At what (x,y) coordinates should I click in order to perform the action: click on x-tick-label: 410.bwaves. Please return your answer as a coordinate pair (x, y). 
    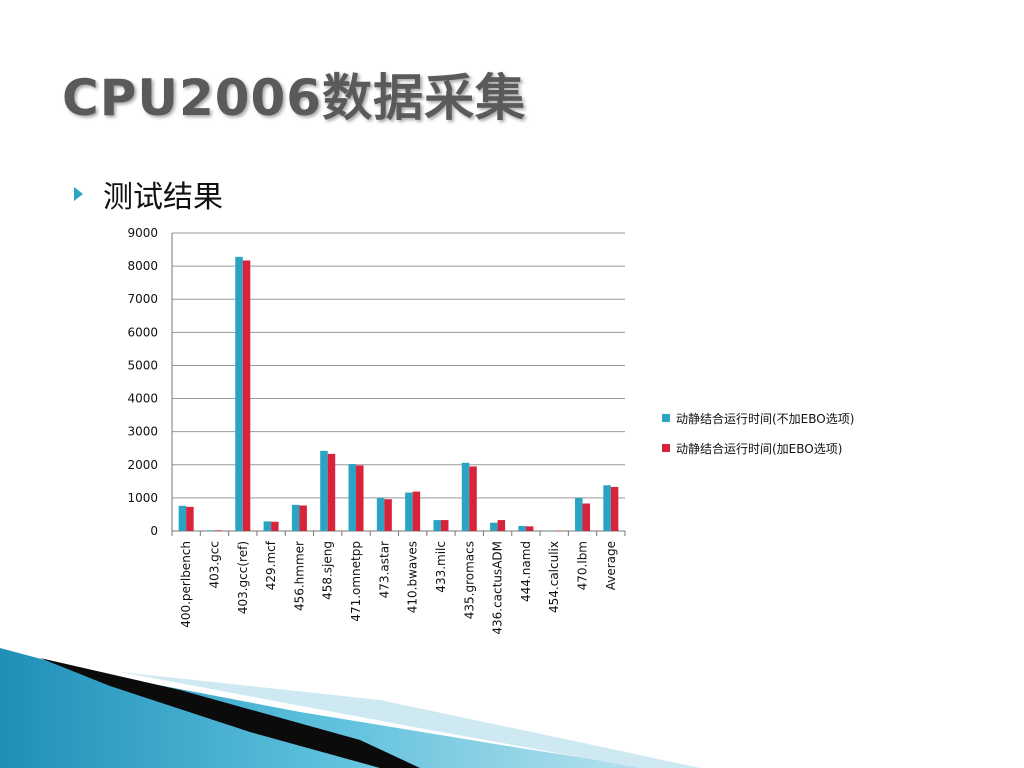
    Looking at the image, I should click on (413, 577).